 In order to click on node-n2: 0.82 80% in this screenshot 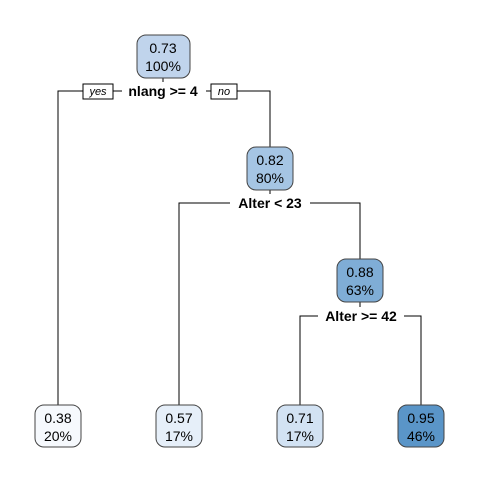, I will do `click(270, 168)`.